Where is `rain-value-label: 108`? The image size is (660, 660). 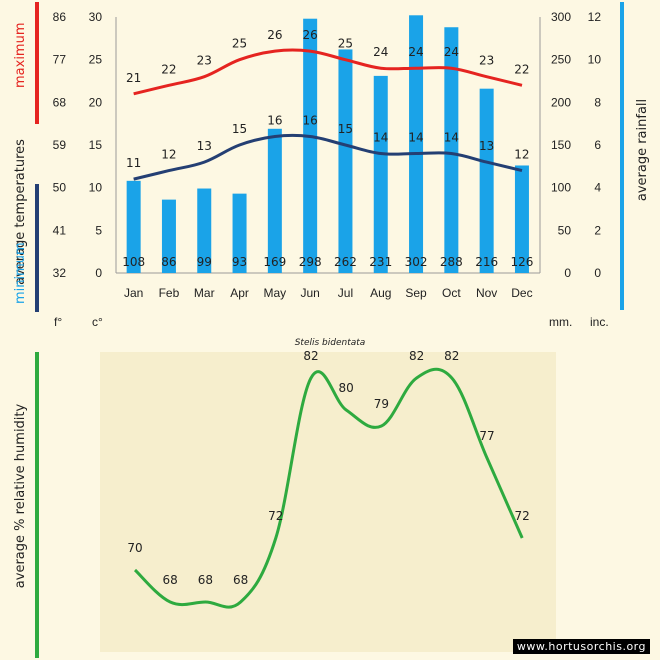
rain-value-label: 108 is located at coordinates (133, 262).